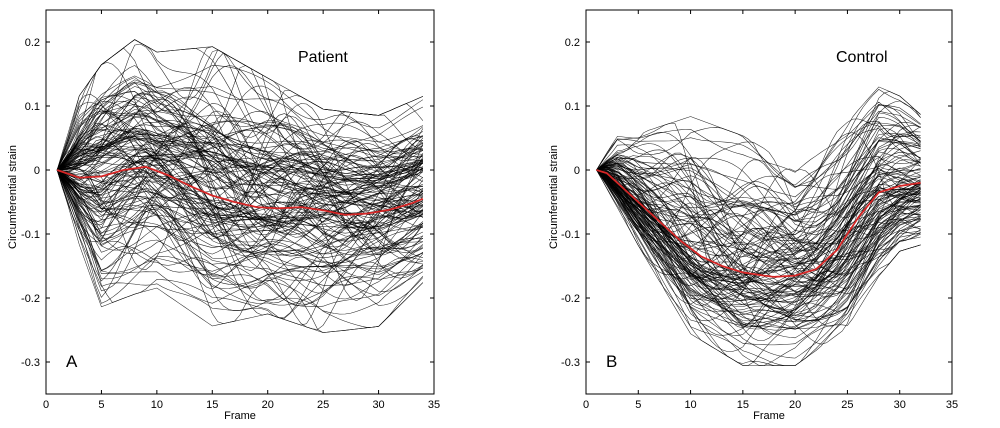 Image resolution: width=1000 pixels, height=428 pixels. I want to click on panel-letter-b: B, so click(611, 361).